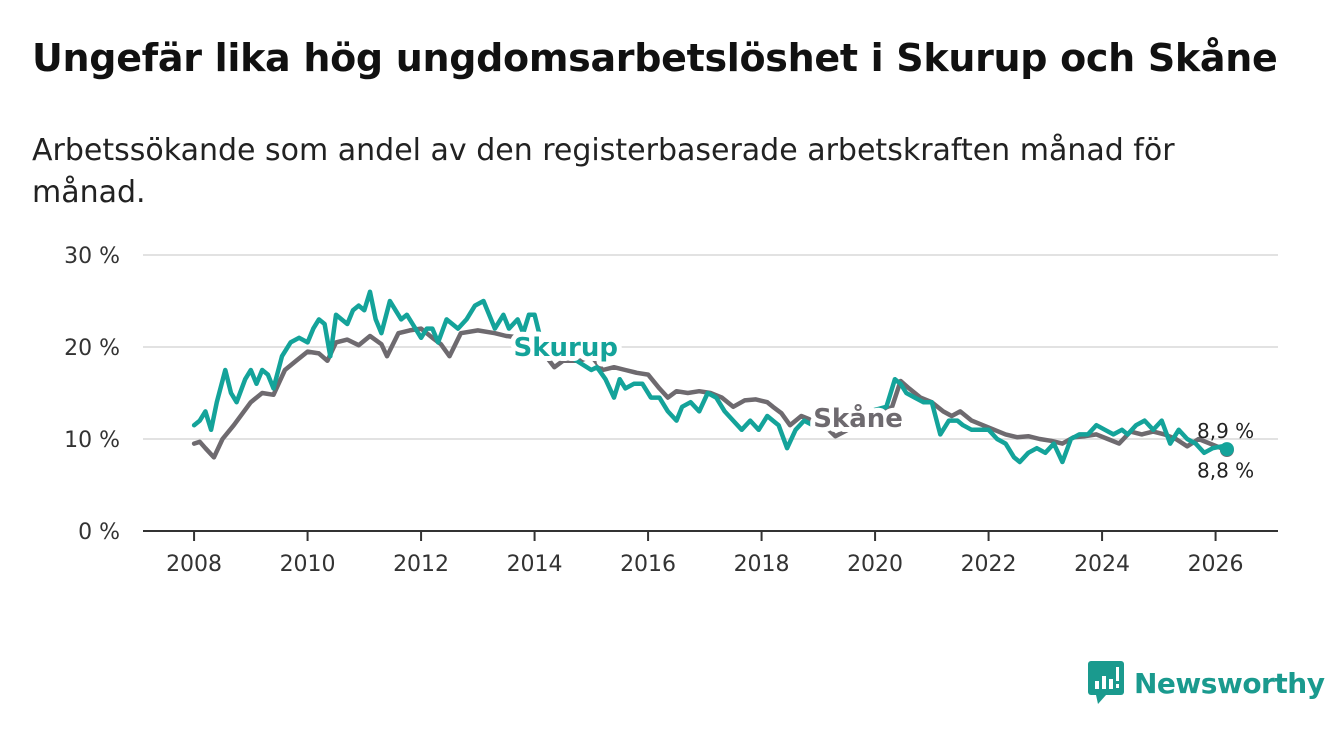  I want to click on series-label: Skåne, so click(858, 418).